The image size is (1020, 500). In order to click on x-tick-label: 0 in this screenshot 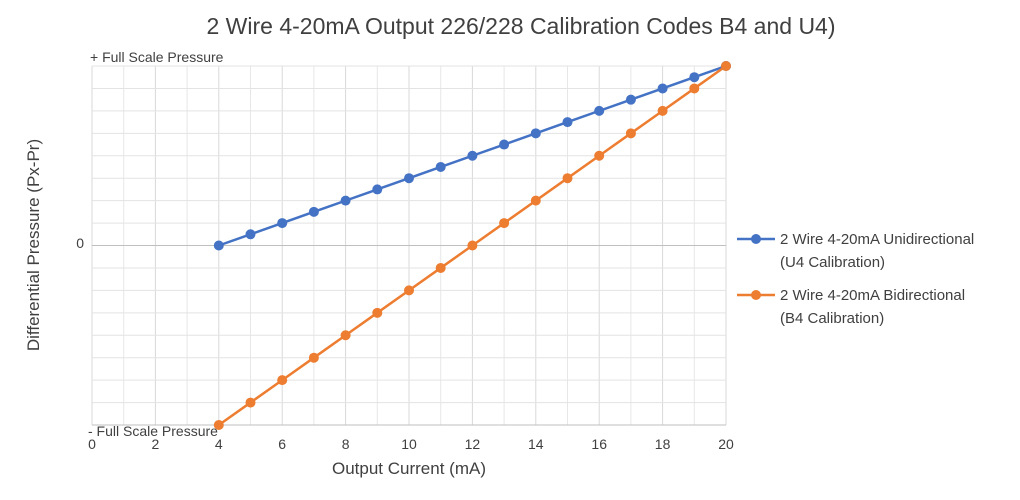, I will do `click(92, 444)`.